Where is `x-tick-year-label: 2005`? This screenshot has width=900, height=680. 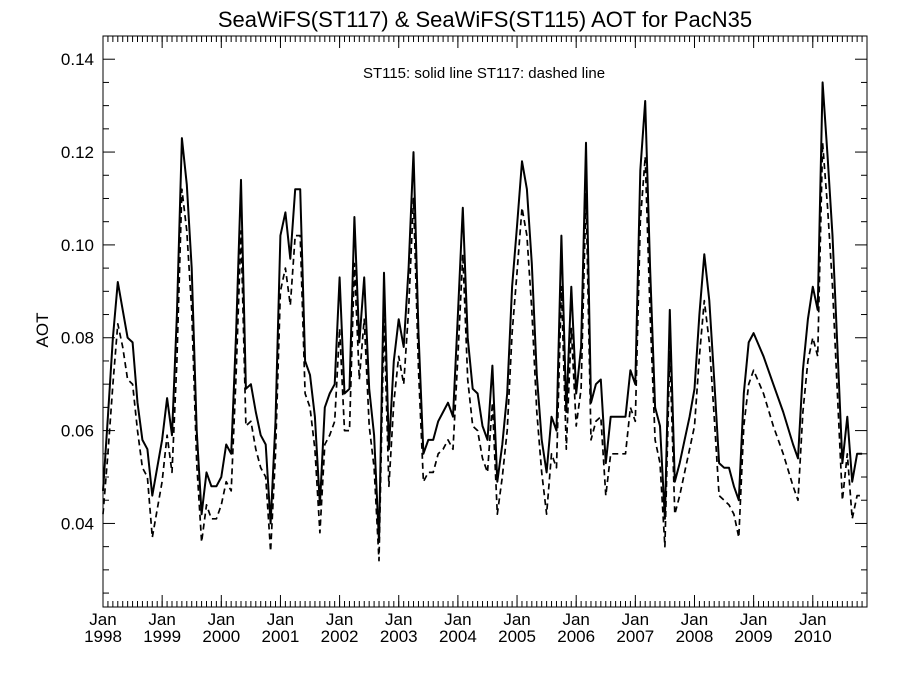 x-tick-year-label: 2005 is located at coordinates (517, 636).